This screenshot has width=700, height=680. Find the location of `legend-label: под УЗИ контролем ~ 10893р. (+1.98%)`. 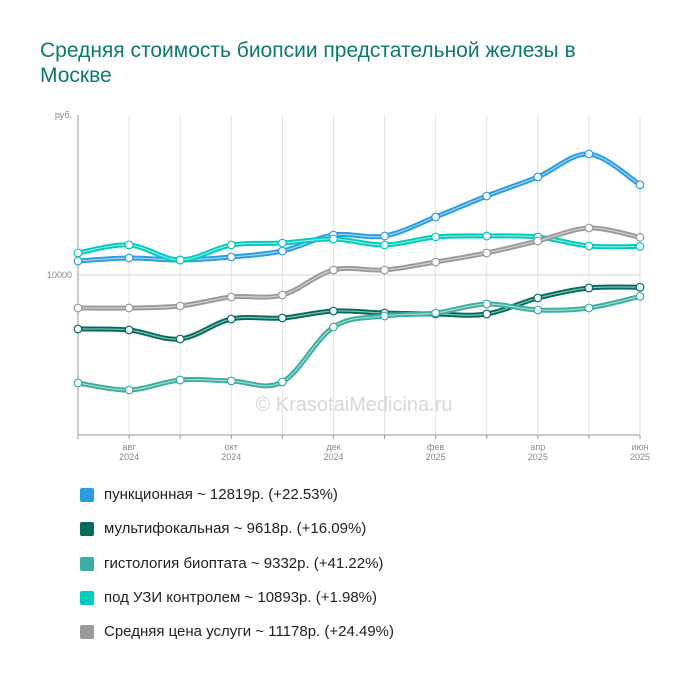

legend-label: под УЗИ контролем ~ 10893р. (+1.98%) is located at coordinates (241, 597).